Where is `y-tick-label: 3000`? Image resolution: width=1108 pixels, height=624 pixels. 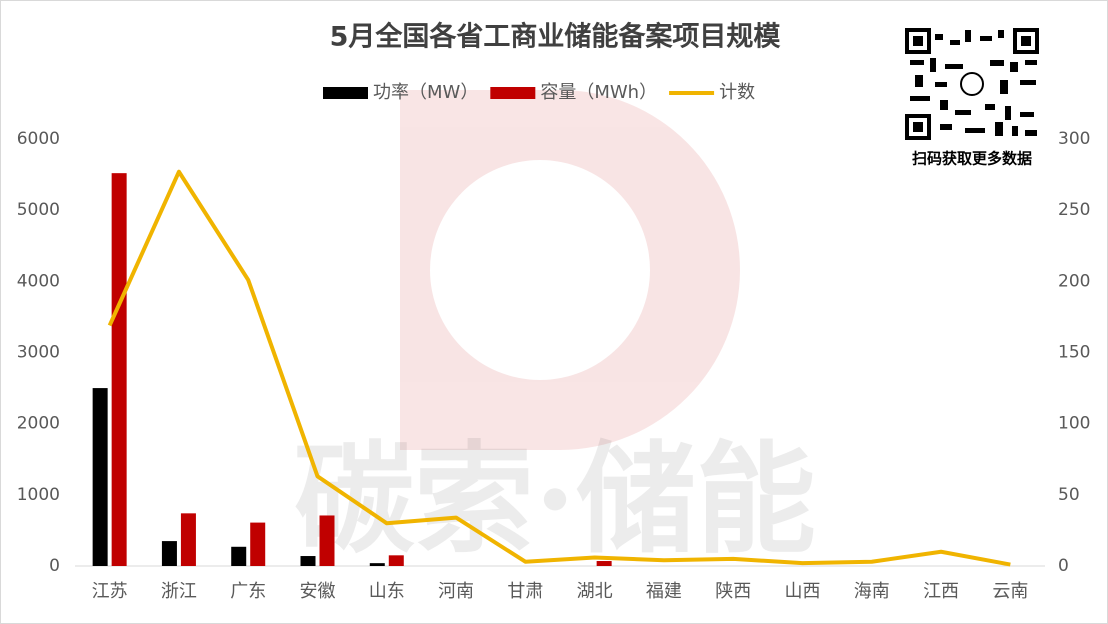 y-tick-label: 3000 is located at coordinates (38, 353).